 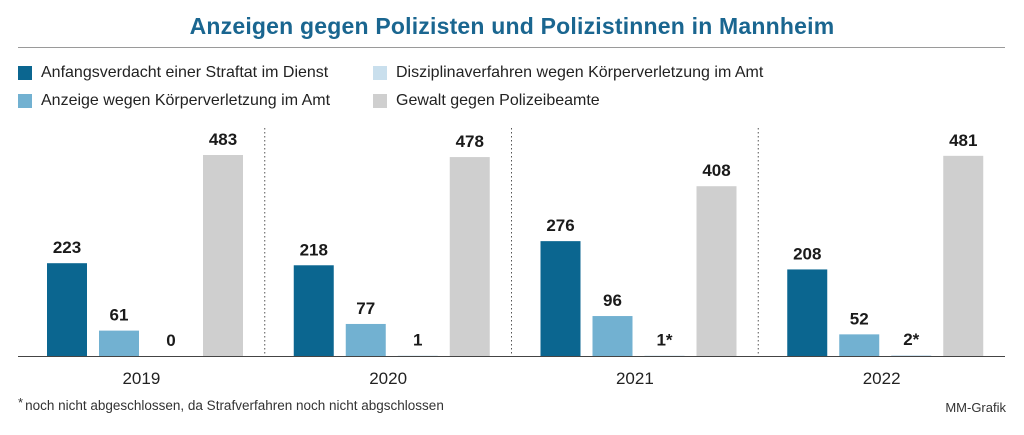 What do you see at coordinates (859, 318) in the screenshot?
I see `data-label: 52` at bounding box center [859, 318].